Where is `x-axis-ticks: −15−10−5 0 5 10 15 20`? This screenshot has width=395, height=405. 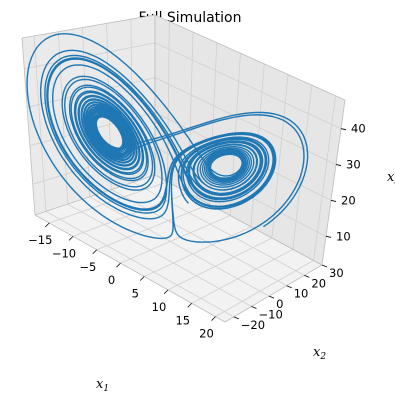 x-axis-ticks: −15−10−5 0 5 10 15 20 is located at coordinates (122, 281).